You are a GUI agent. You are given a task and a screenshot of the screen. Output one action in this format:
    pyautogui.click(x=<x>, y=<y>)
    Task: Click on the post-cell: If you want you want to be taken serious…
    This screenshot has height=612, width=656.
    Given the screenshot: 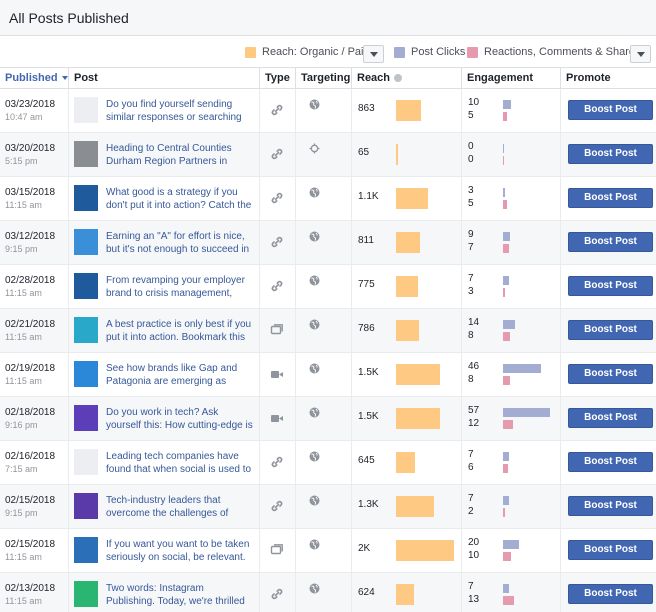 What is the action you would take?
    pyautogui.click(x=163, y=551)
    